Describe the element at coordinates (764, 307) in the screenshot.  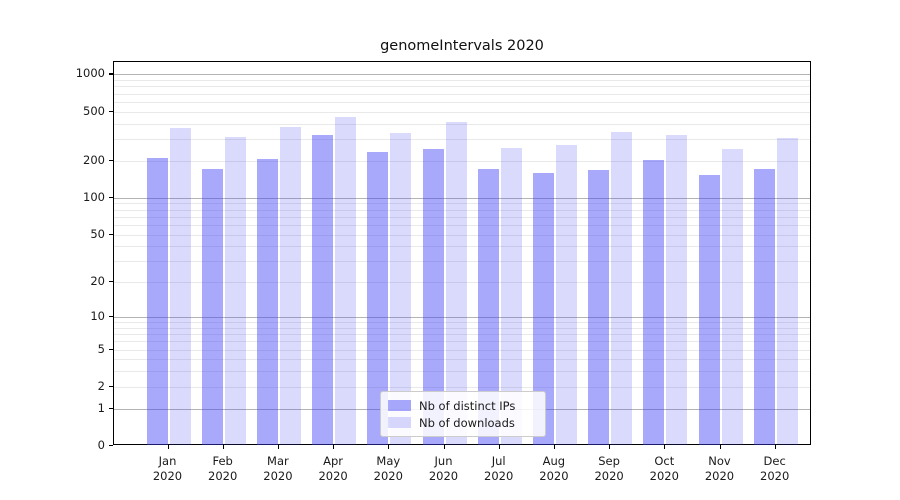
I see `bar-distinct-ips-dec` at that location.